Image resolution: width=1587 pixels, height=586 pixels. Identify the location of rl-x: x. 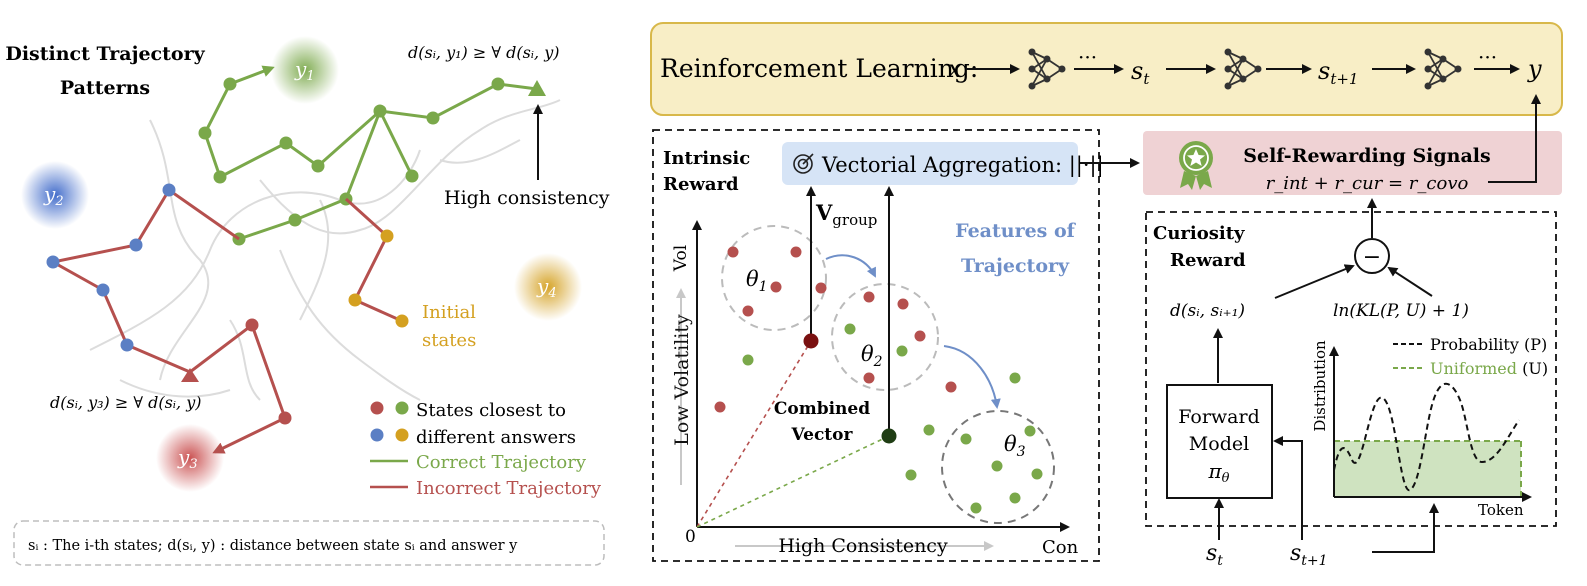
(955, 69).